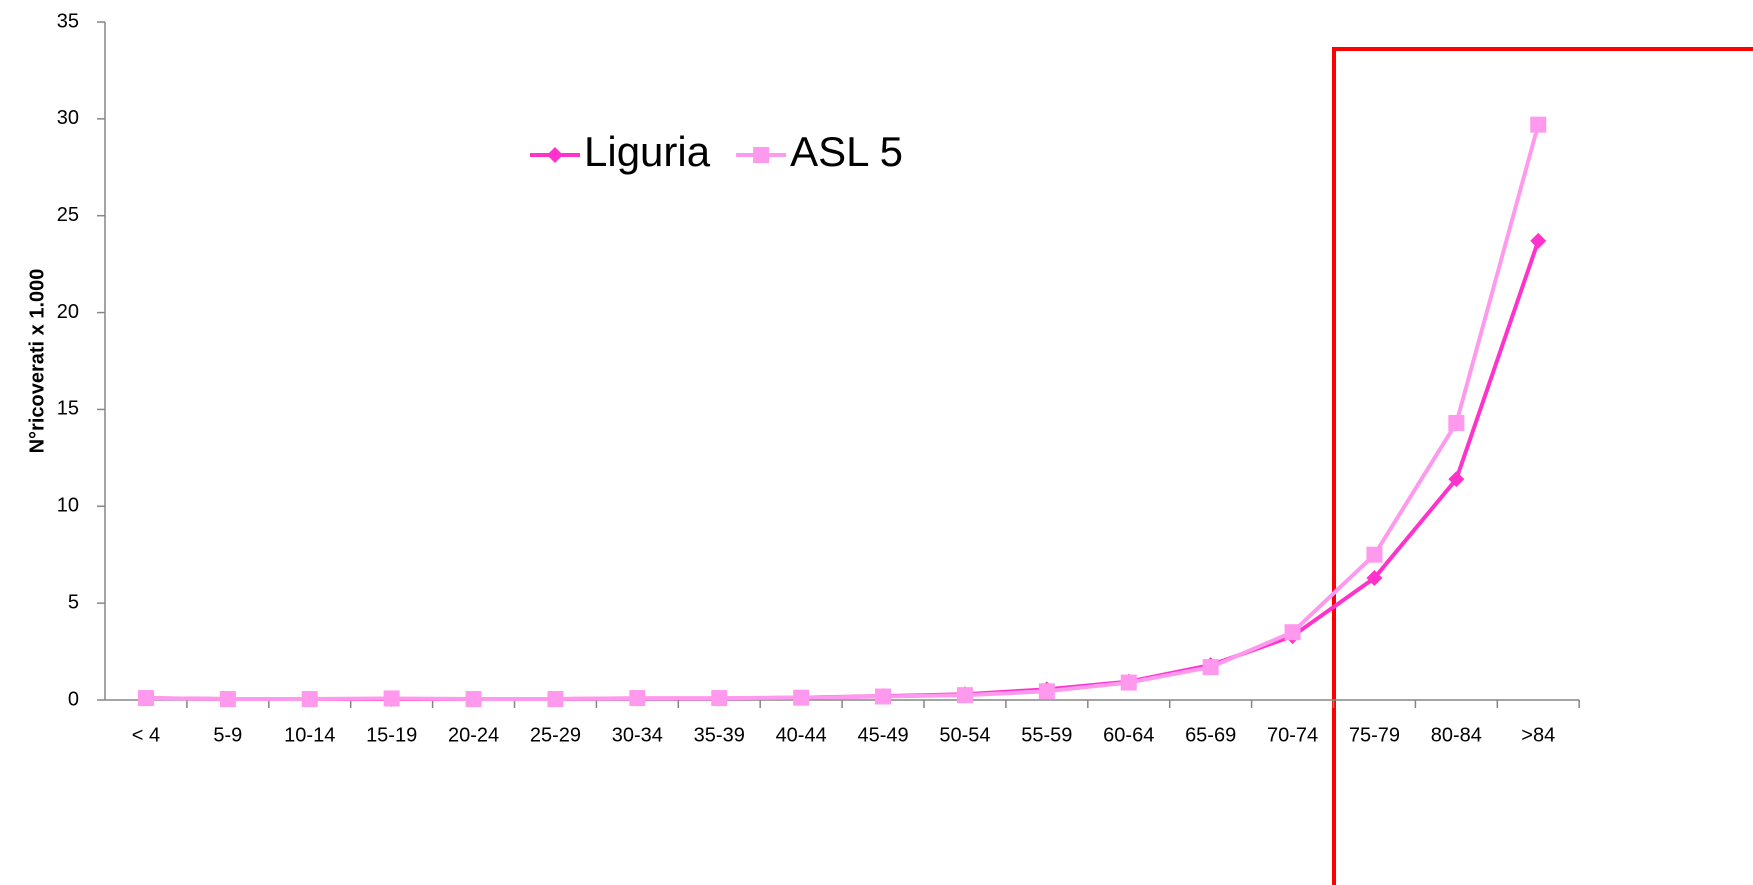  Describe the element at coordinates (391, 735) in the screenshot. I see `x-tick-label: 15-19` at that location.